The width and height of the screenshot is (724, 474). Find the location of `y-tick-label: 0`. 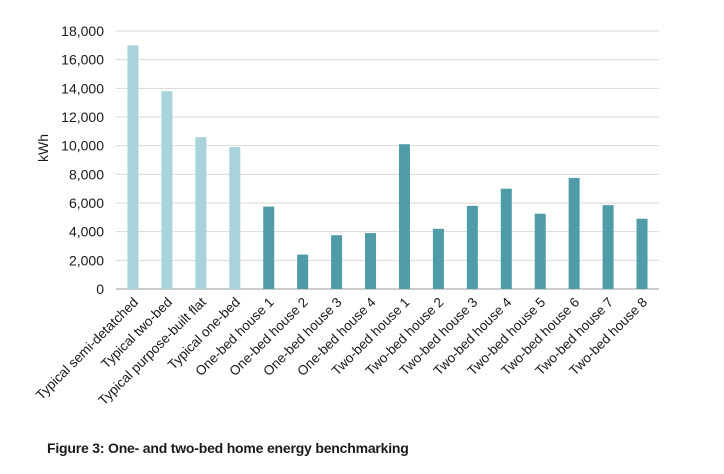

y-tick-label: 0 is located at coordinates (100, 289).